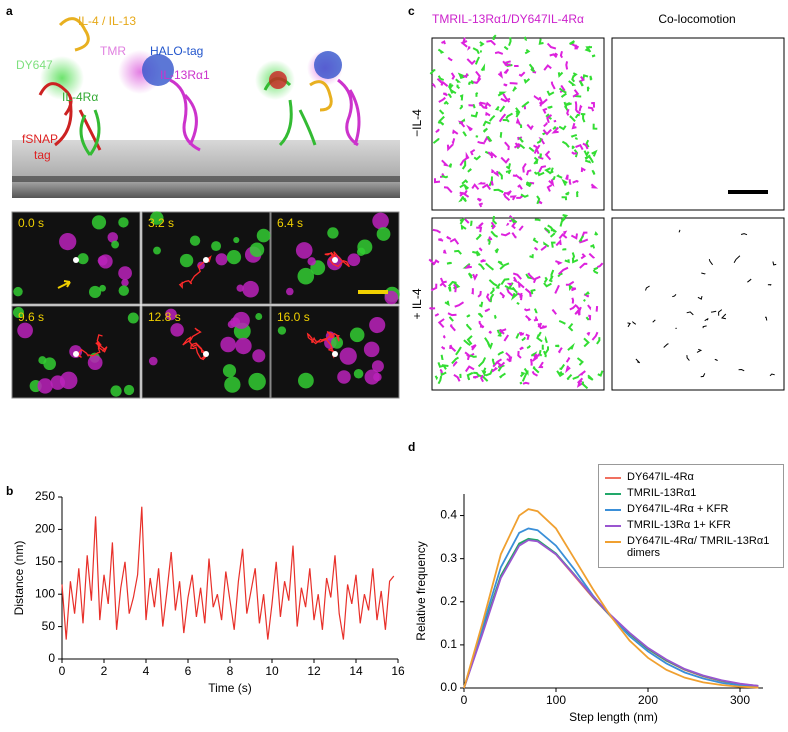 Image resolution: width=788 pixels, height=732 pixels. I want to click on legend-entry: DY647IL-4Rα + KFR, so click(691, 509).